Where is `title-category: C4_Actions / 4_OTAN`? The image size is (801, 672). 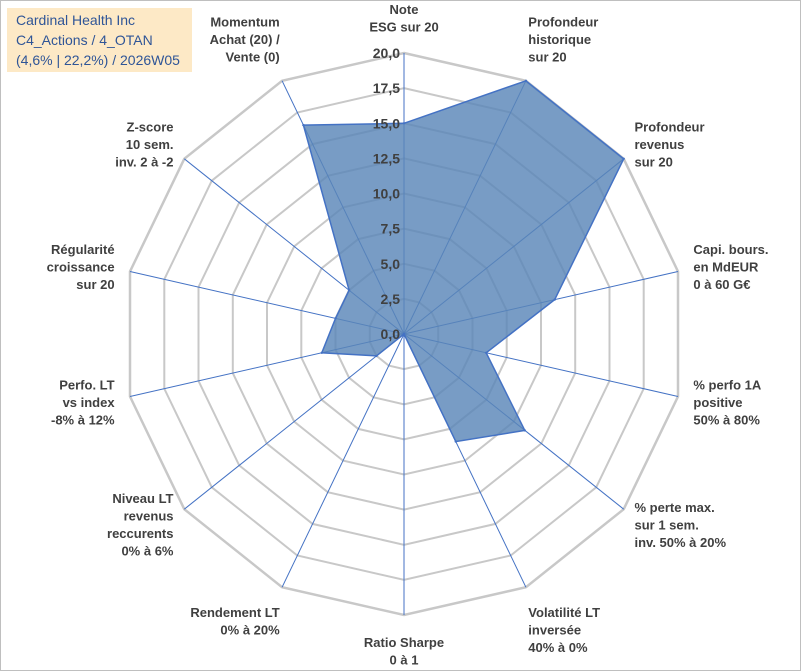 title-category: C4_Actions / 4_OTAN is located at coordinates (84, 40).